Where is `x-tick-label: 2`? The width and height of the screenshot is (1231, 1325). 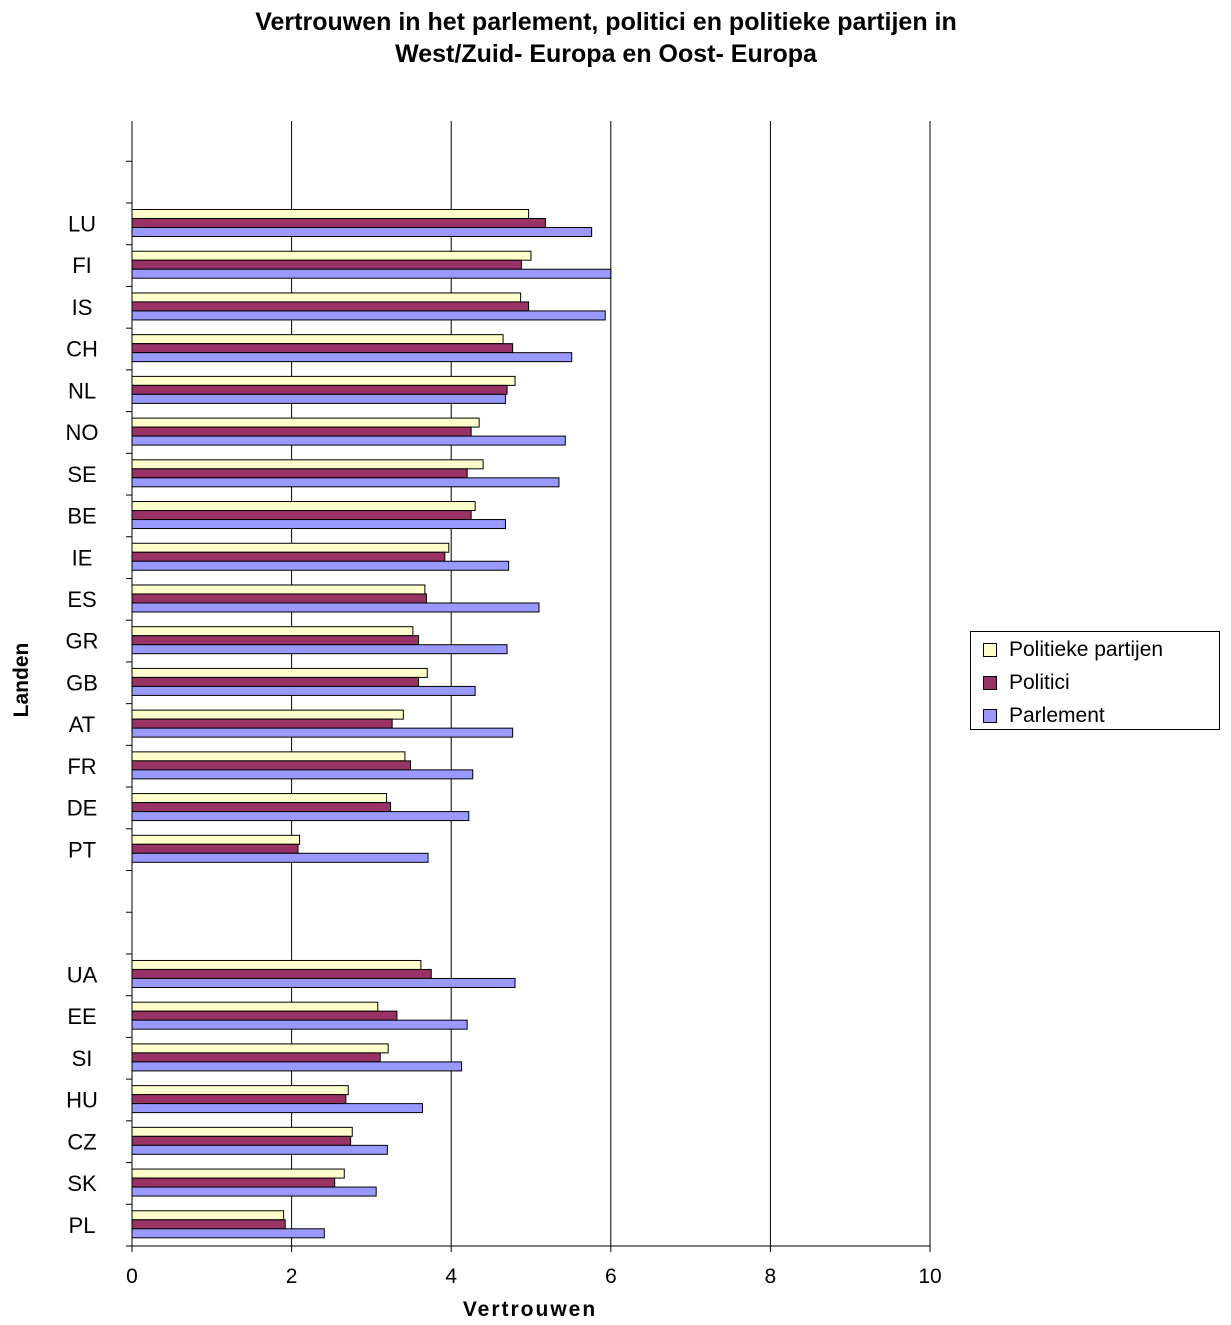 x-tick-label: 2 is located at coordinates (292, 1276).